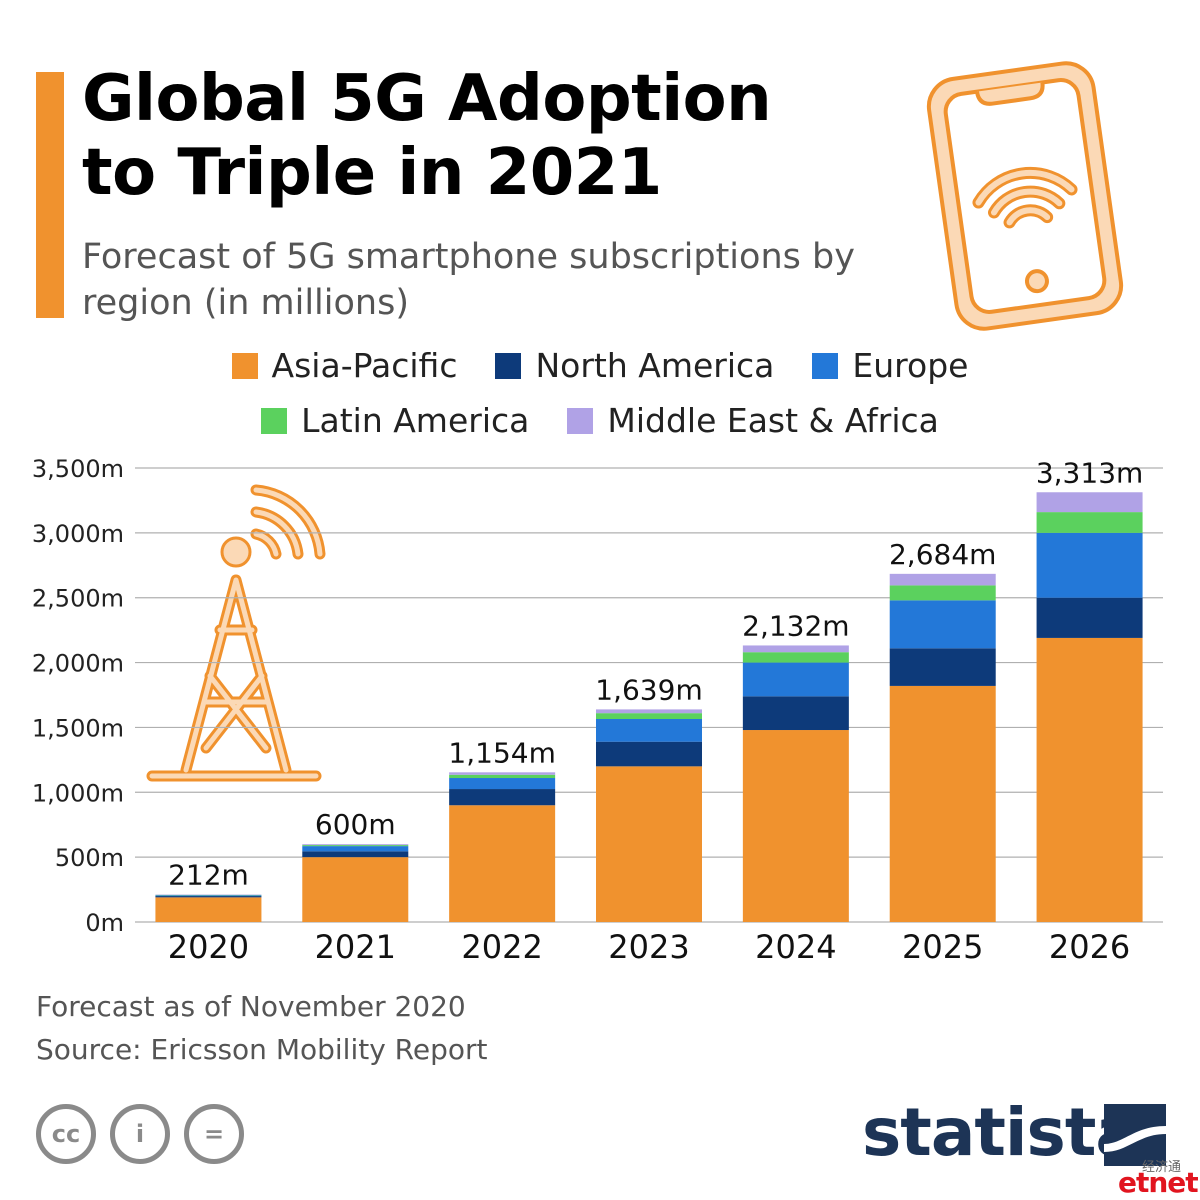  I want to click on statista-logo: statista, so click(1001, 1132).